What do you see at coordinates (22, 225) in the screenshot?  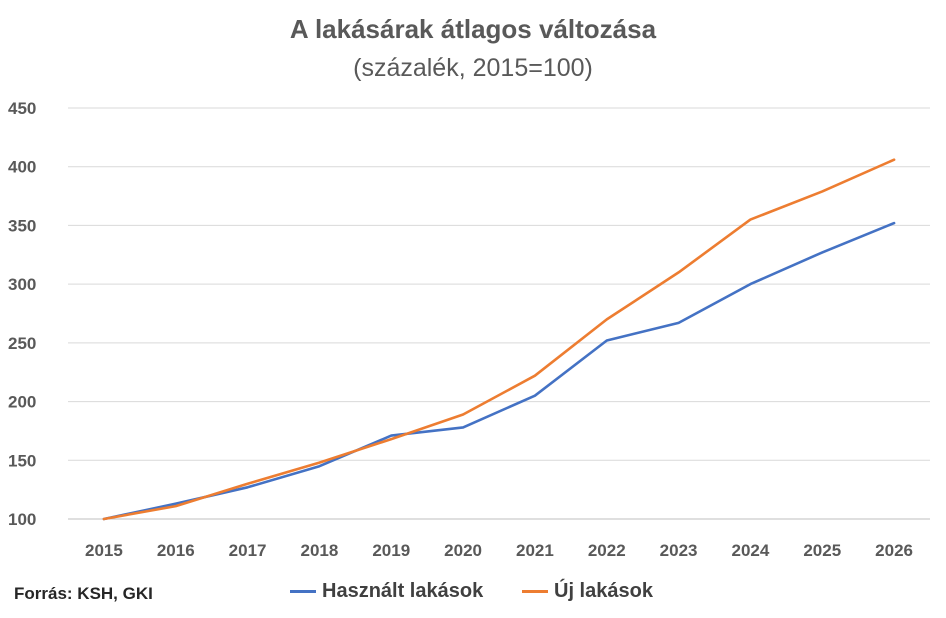 I see `y-tick-label: 350` at bounding box center [22, 225].